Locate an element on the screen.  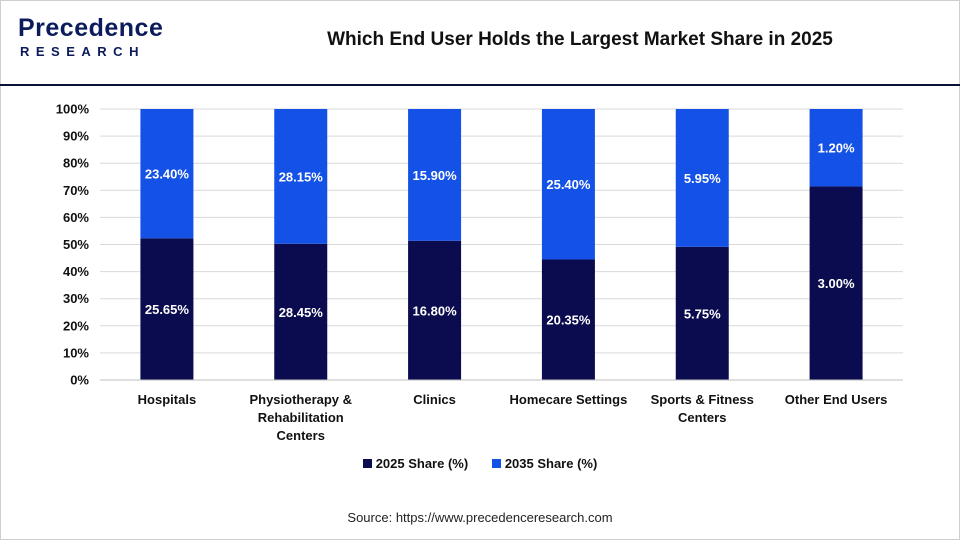
x-tick-label: Rehabilitation is located at coordinates (301, 417).